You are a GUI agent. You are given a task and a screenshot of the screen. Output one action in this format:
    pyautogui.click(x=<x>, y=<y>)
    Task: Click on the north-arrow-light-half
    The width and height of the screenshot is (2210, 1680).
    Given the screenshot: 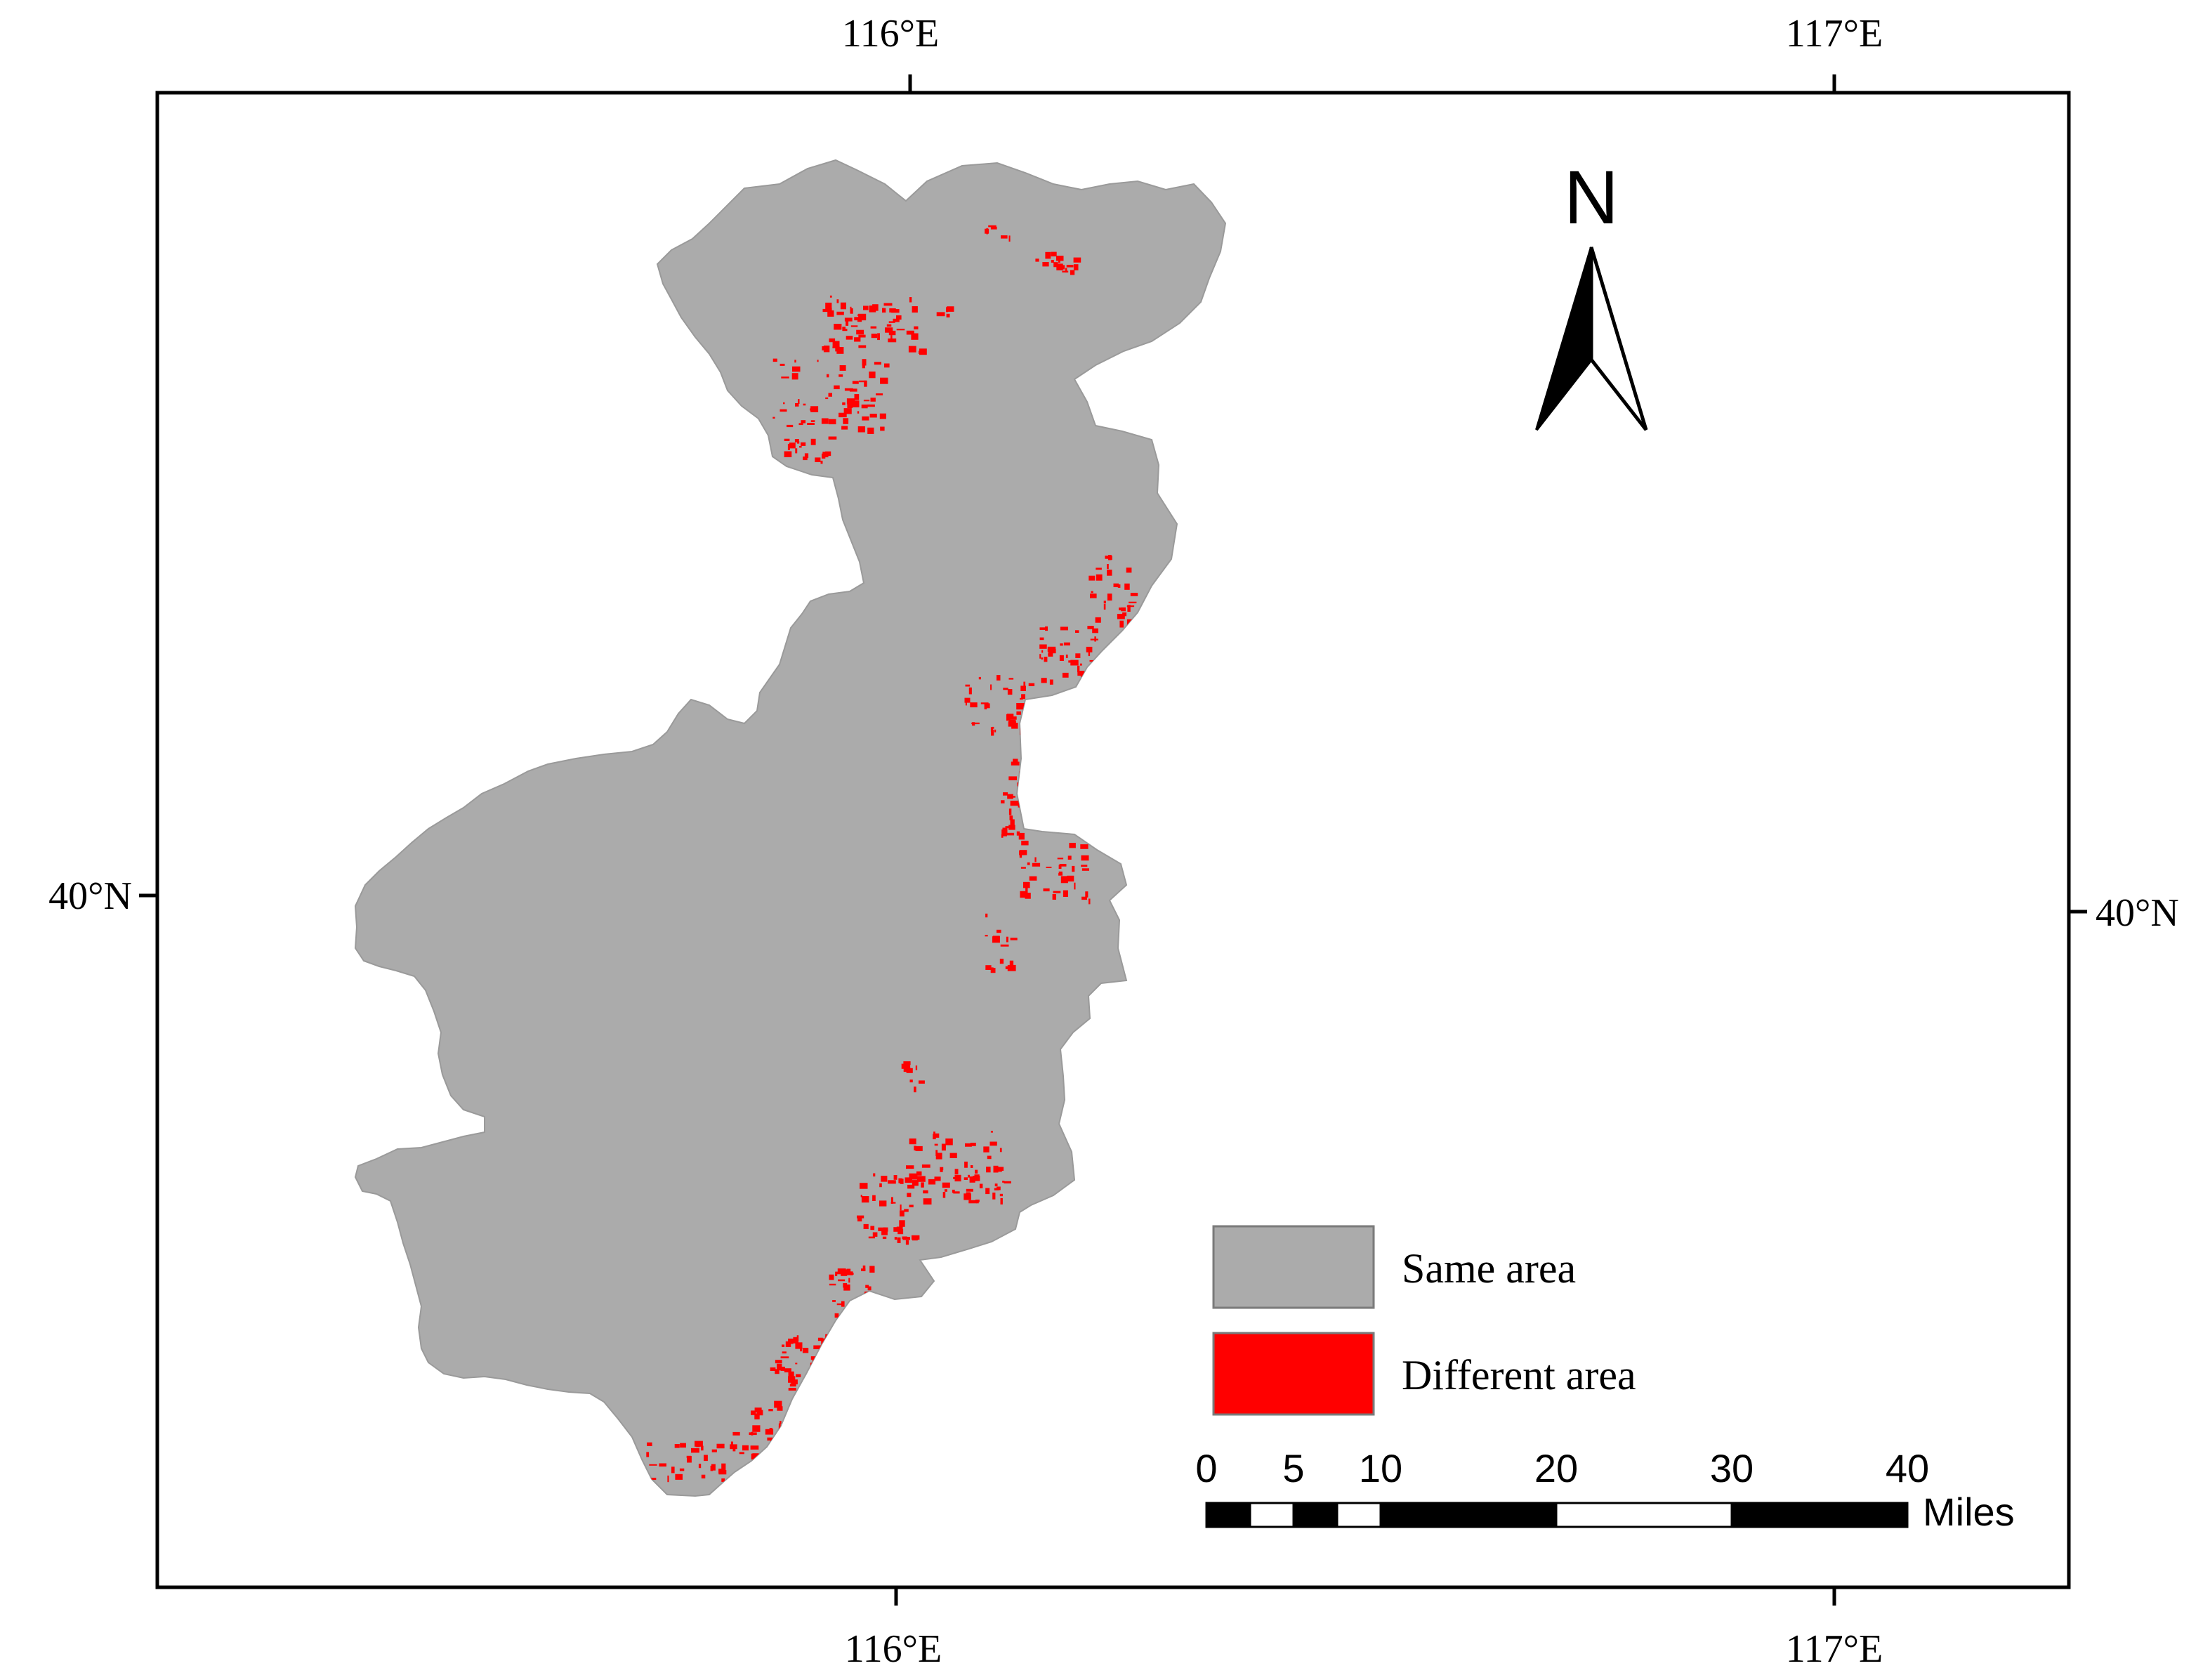 What is the action you would take?
    pyautogui.click(x=1618, y=339)
    